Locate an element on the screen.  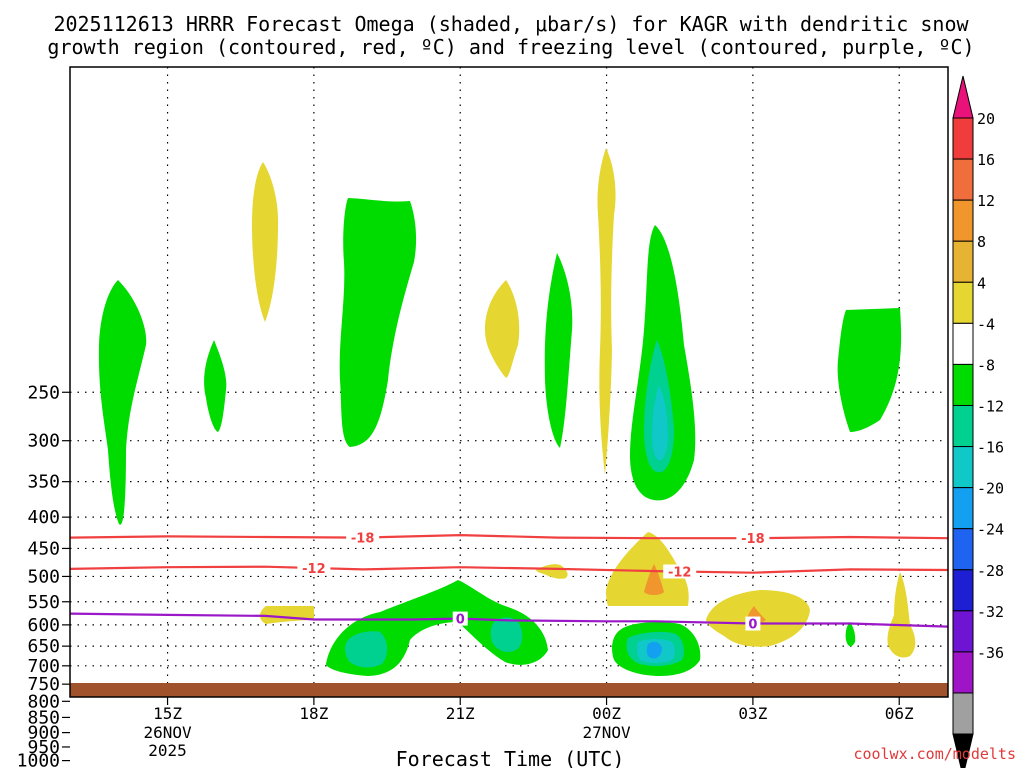
x-tick-sublabel-26NOV: 26NOV is located at coordinates (167, 732).